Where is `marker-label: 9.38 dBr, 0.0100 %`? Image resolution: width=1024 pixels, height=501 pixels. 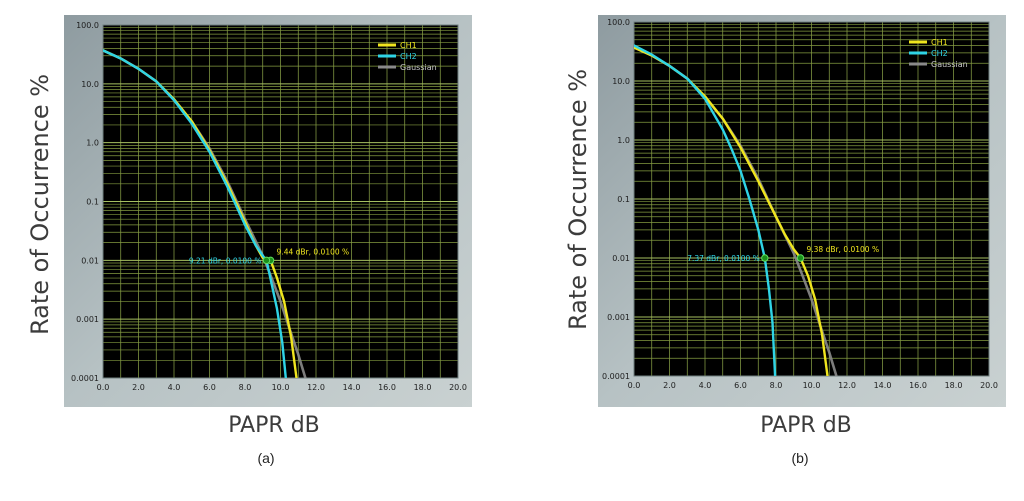
marker-label: 9.38 dBr, 0.0100 % is located at coordinates (842, 249).